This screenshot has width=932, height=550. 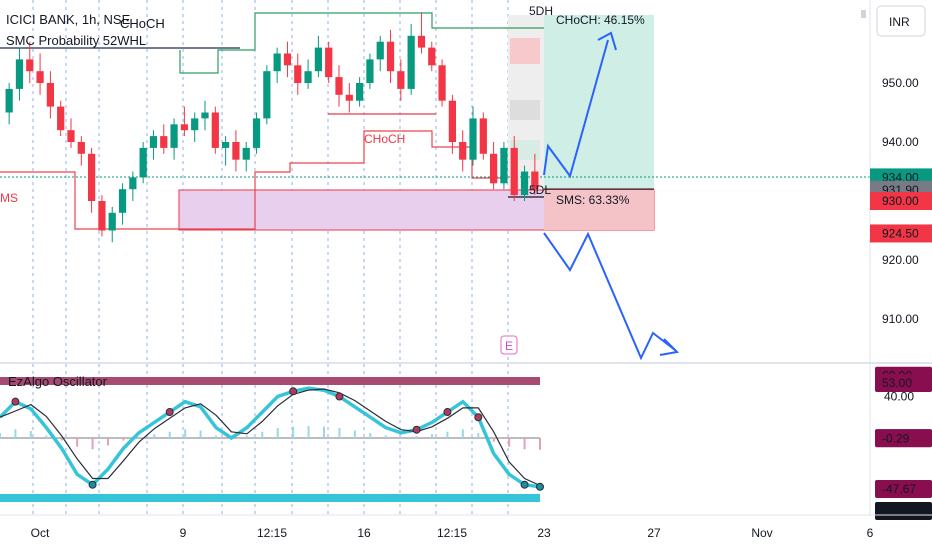 I want to click on osc-lower-band, so click(x=270, y=498).